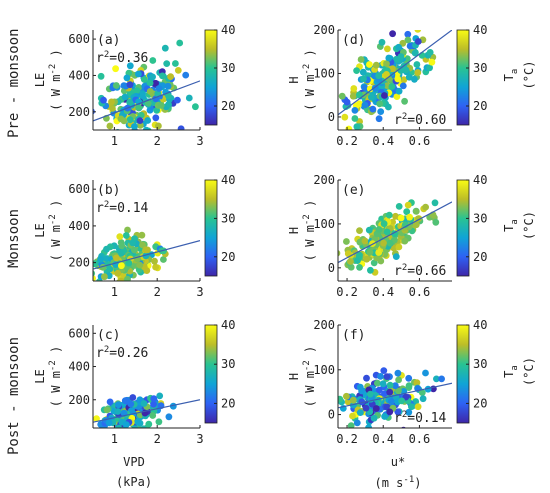  I want to click on x-unit-vpd: (kPa), so click(134, 482).